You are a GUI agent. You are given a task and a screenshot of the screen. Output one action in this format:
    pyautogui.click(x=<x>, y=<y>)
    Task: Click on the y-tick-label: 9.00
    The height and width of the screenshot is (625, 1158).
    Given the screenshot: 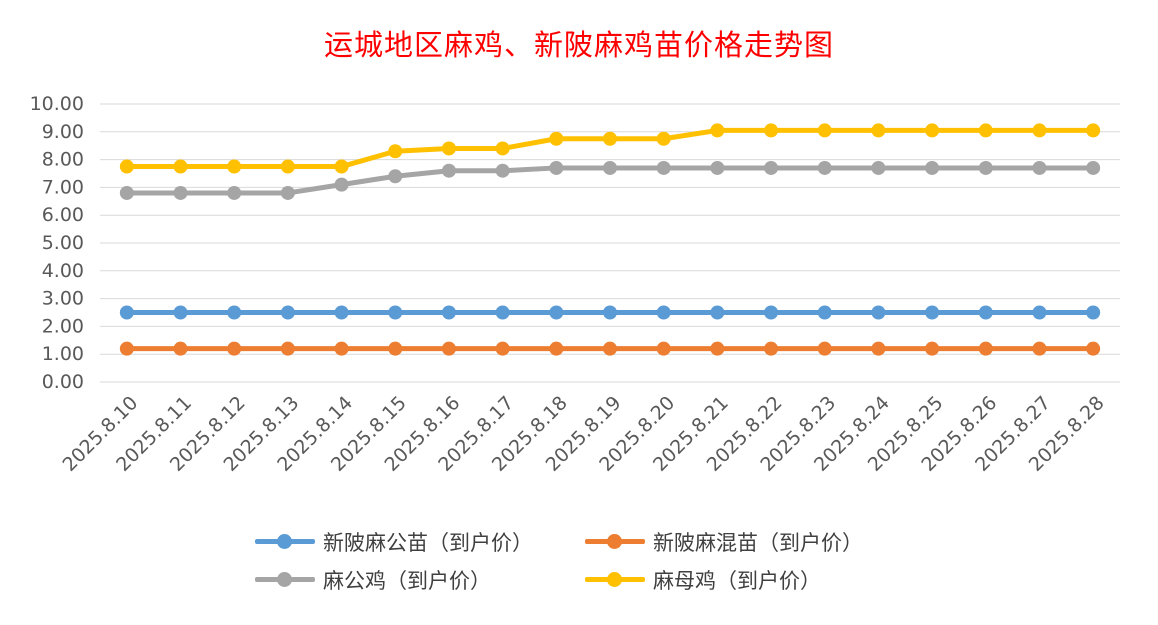 What is the action you would take?
    pyautogui.click(x=63, y=132)
    